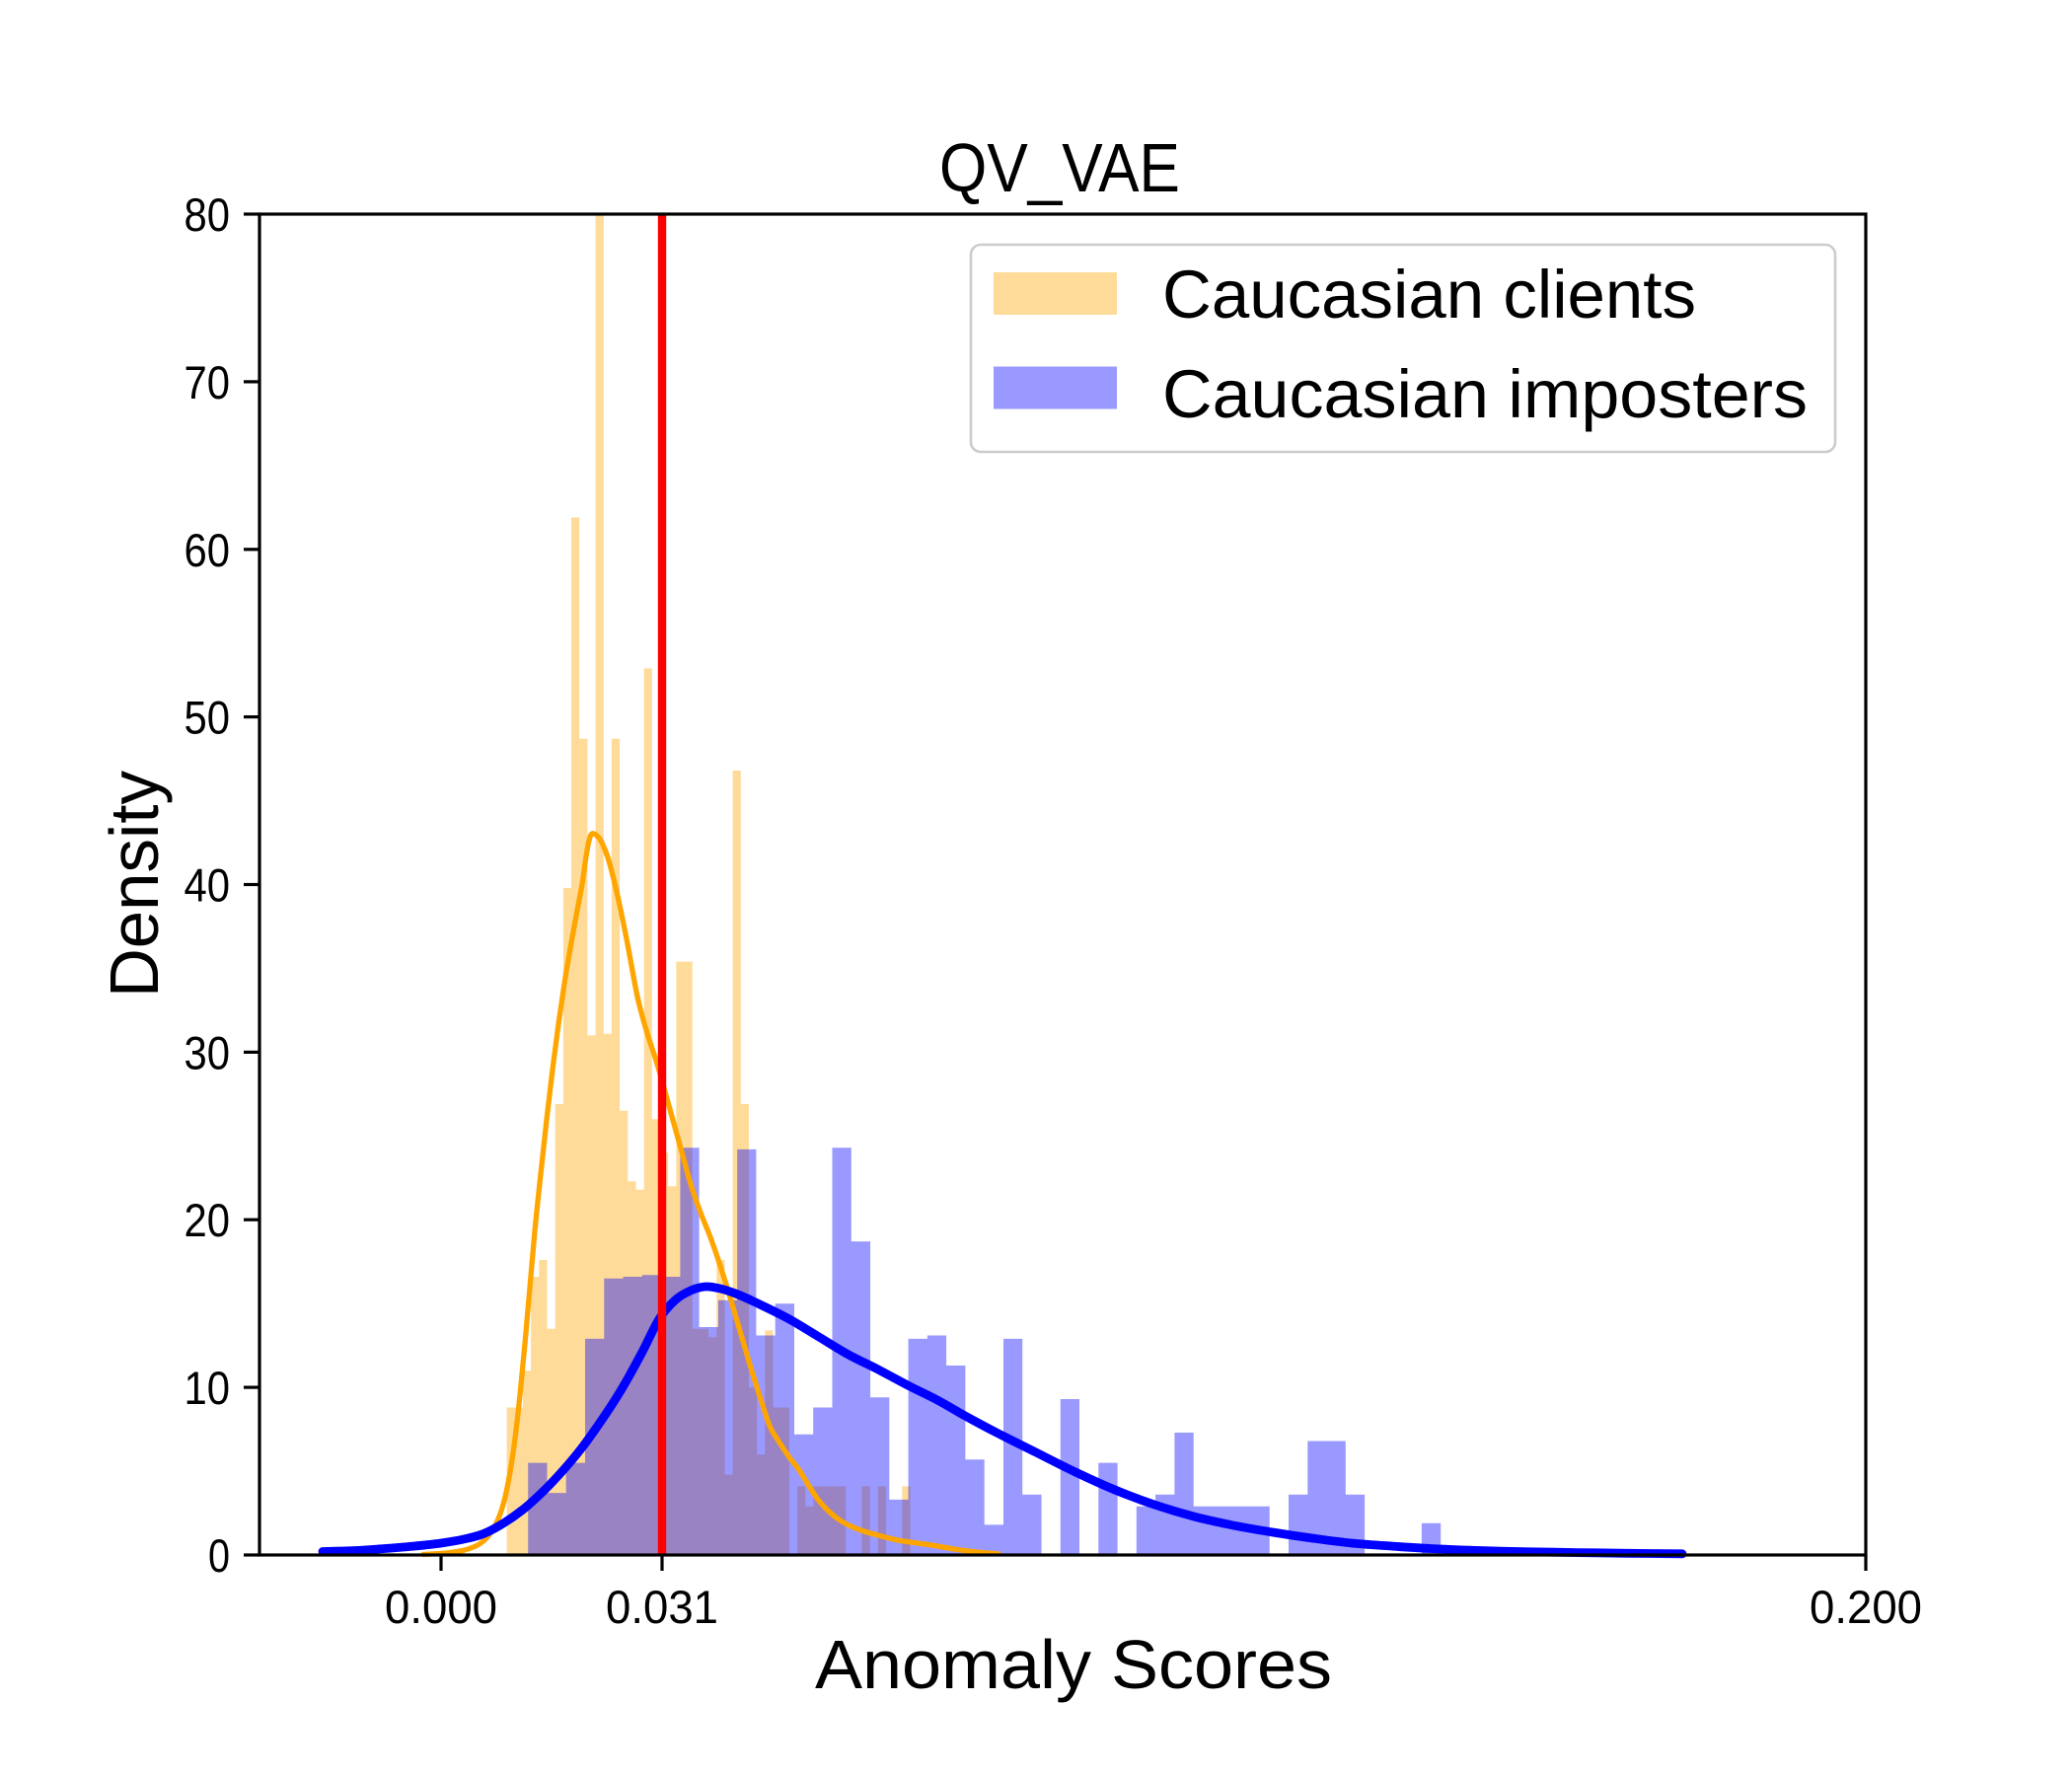 The width and height of the screenshot is (2072, 1776). I want to click on svg-text: Anomaly Scores, so click(1074, 1665).